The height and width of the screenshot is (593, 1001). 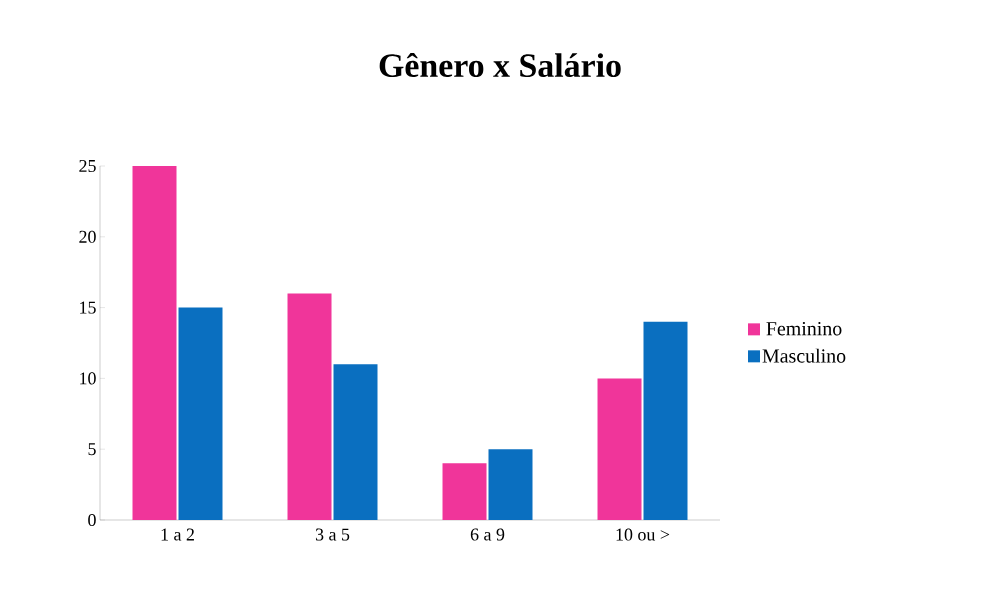 I want to click on y-tick-label: 25, so click(x=87, y=166).